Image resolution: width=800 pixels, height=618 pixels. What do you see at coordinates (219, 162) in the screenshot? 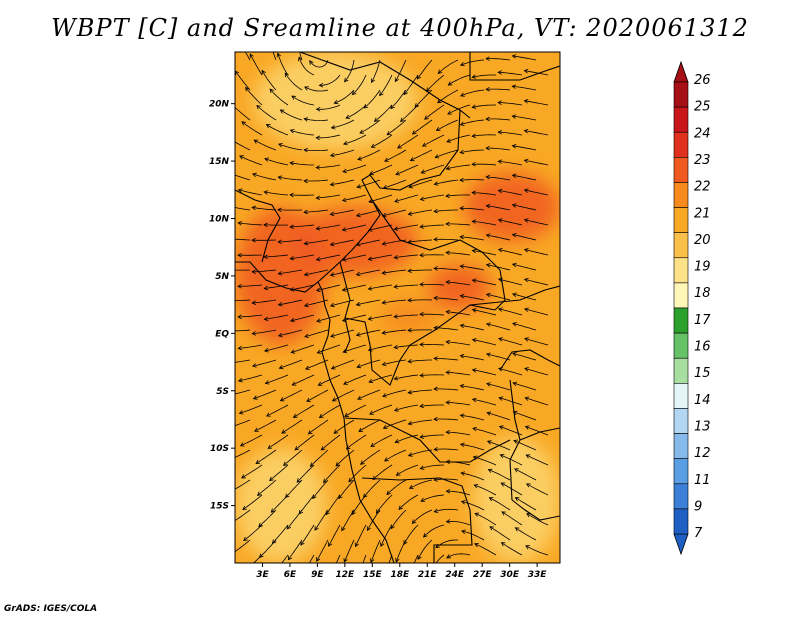
I see `lat-tick-label: 15N` at bounding box center [219, 162].